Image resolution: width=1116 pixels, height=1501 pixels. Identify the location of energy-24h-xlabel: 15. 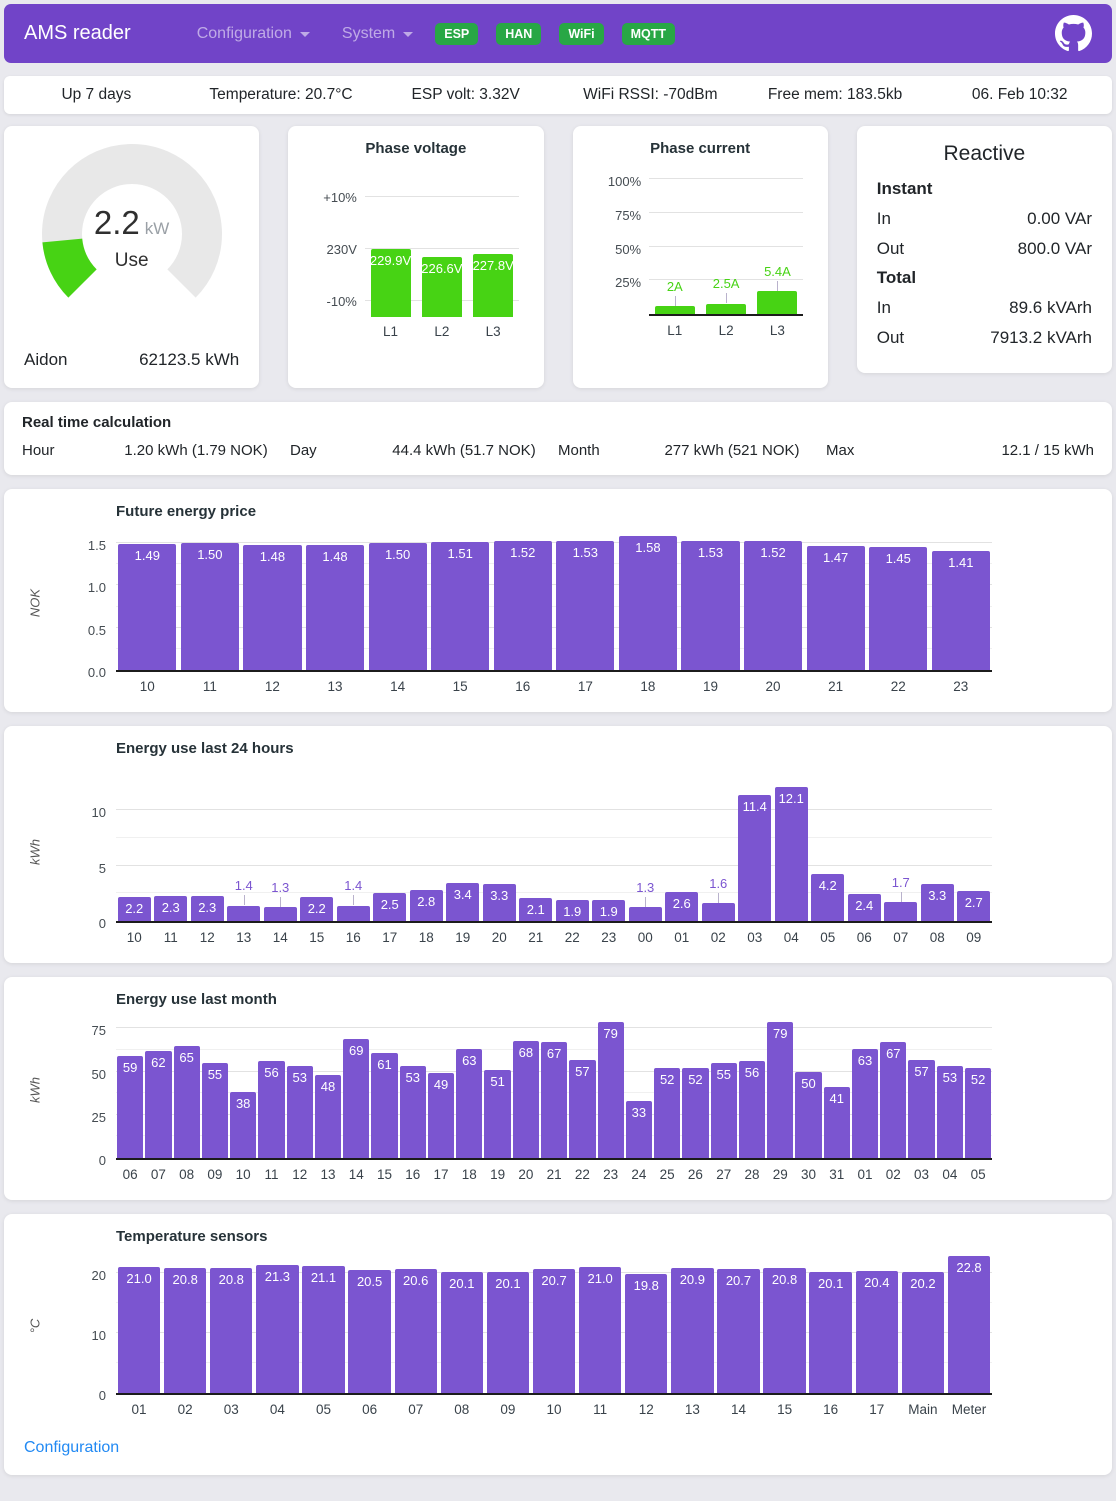
(317, 937).